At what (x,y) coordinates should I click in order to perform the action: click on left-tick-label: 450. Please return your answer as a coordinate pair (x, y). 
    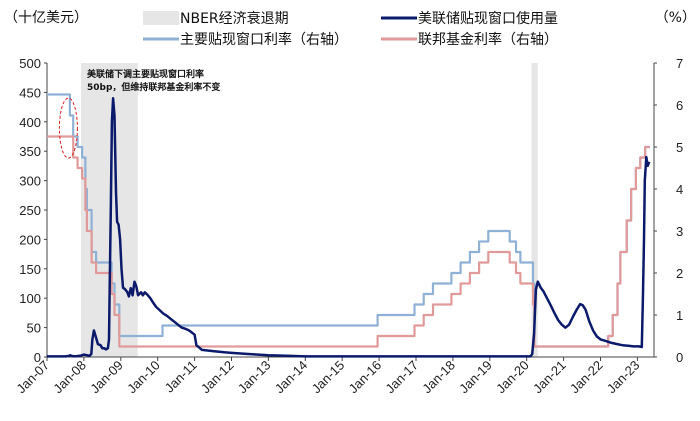
    Looking at the image, I should click on (30, 92).